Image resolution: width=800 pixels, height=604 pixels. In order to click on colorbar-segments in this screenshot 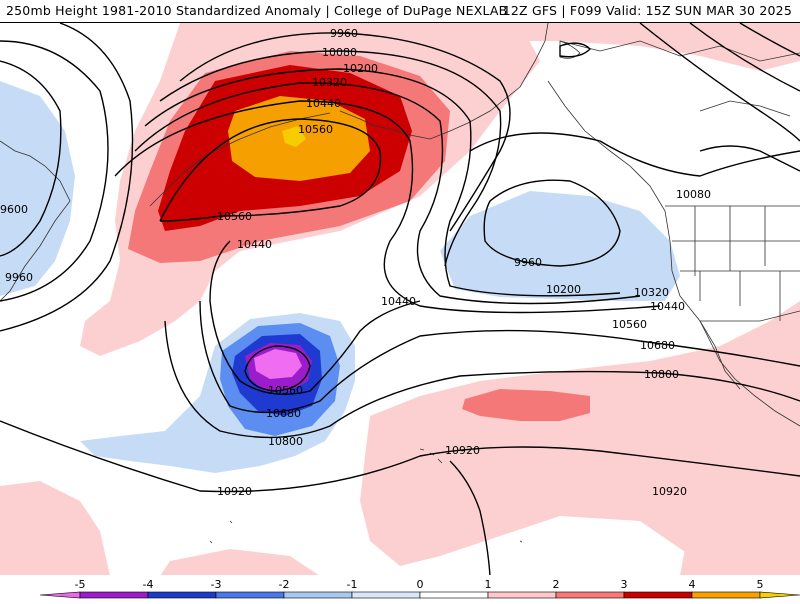, I will do `click(419, 595)`.